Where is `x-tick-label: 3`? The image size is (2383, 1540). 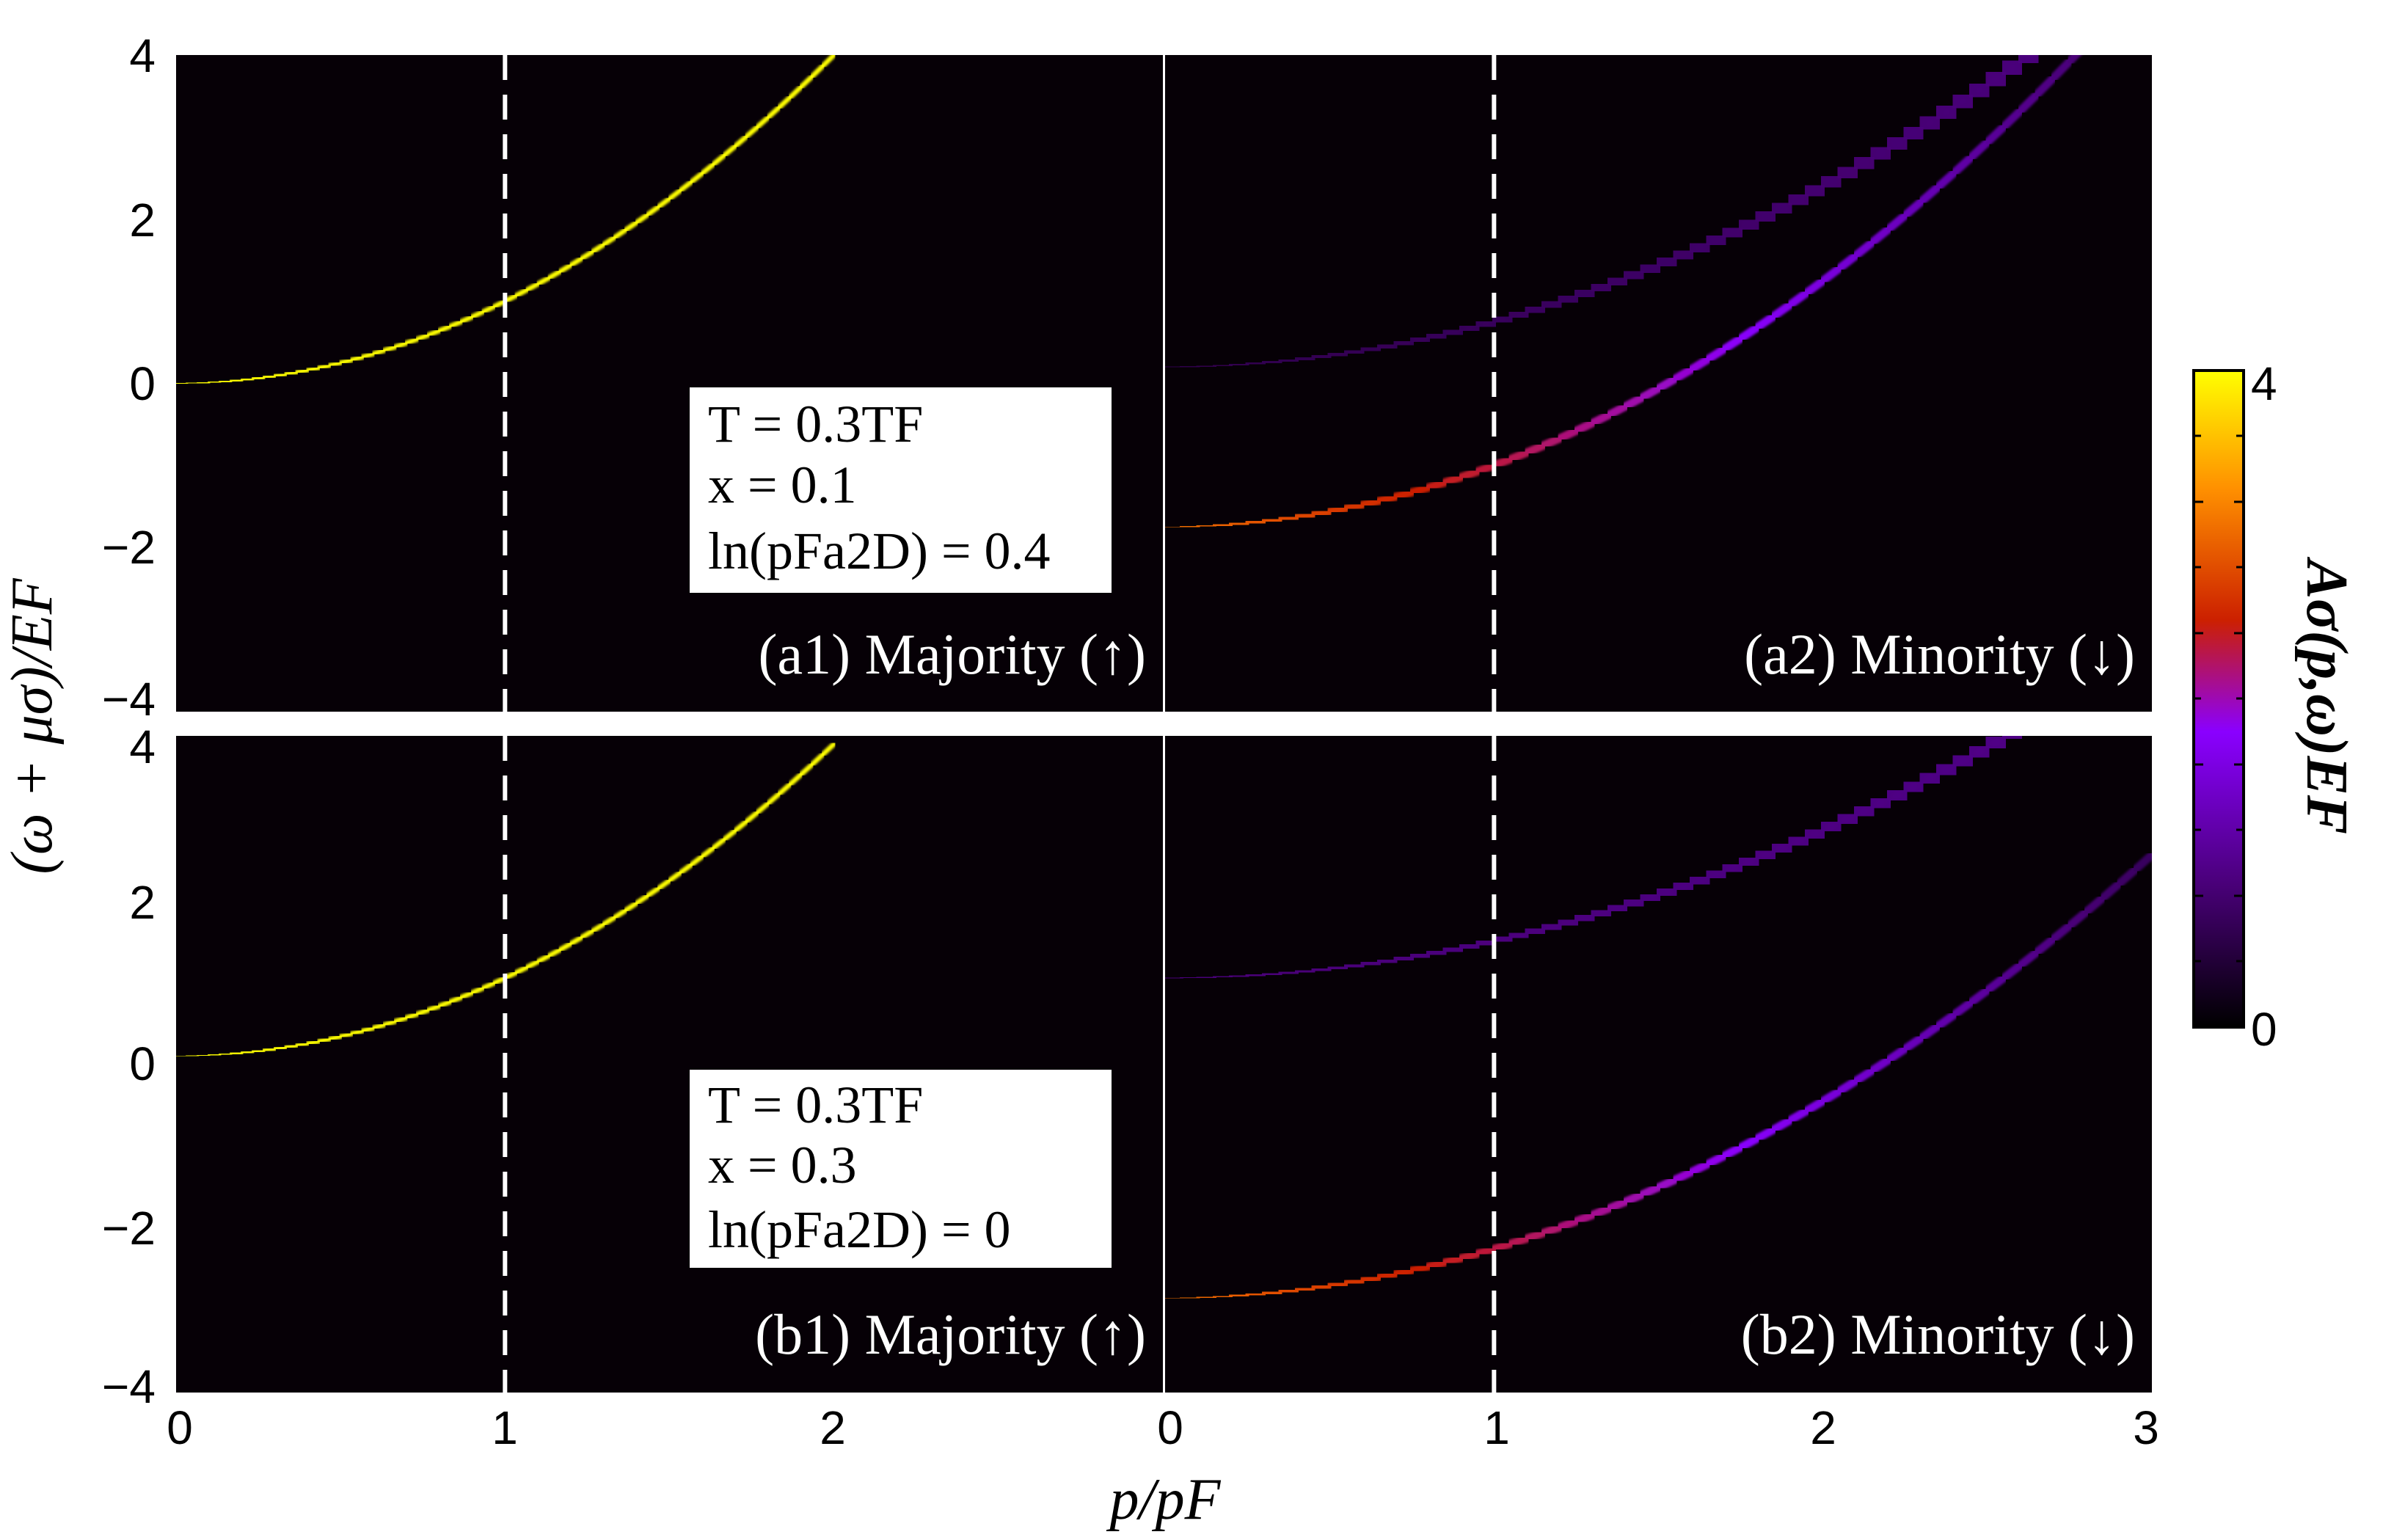 x-tick-label: 3 is located at coordinates (2146, 1427).